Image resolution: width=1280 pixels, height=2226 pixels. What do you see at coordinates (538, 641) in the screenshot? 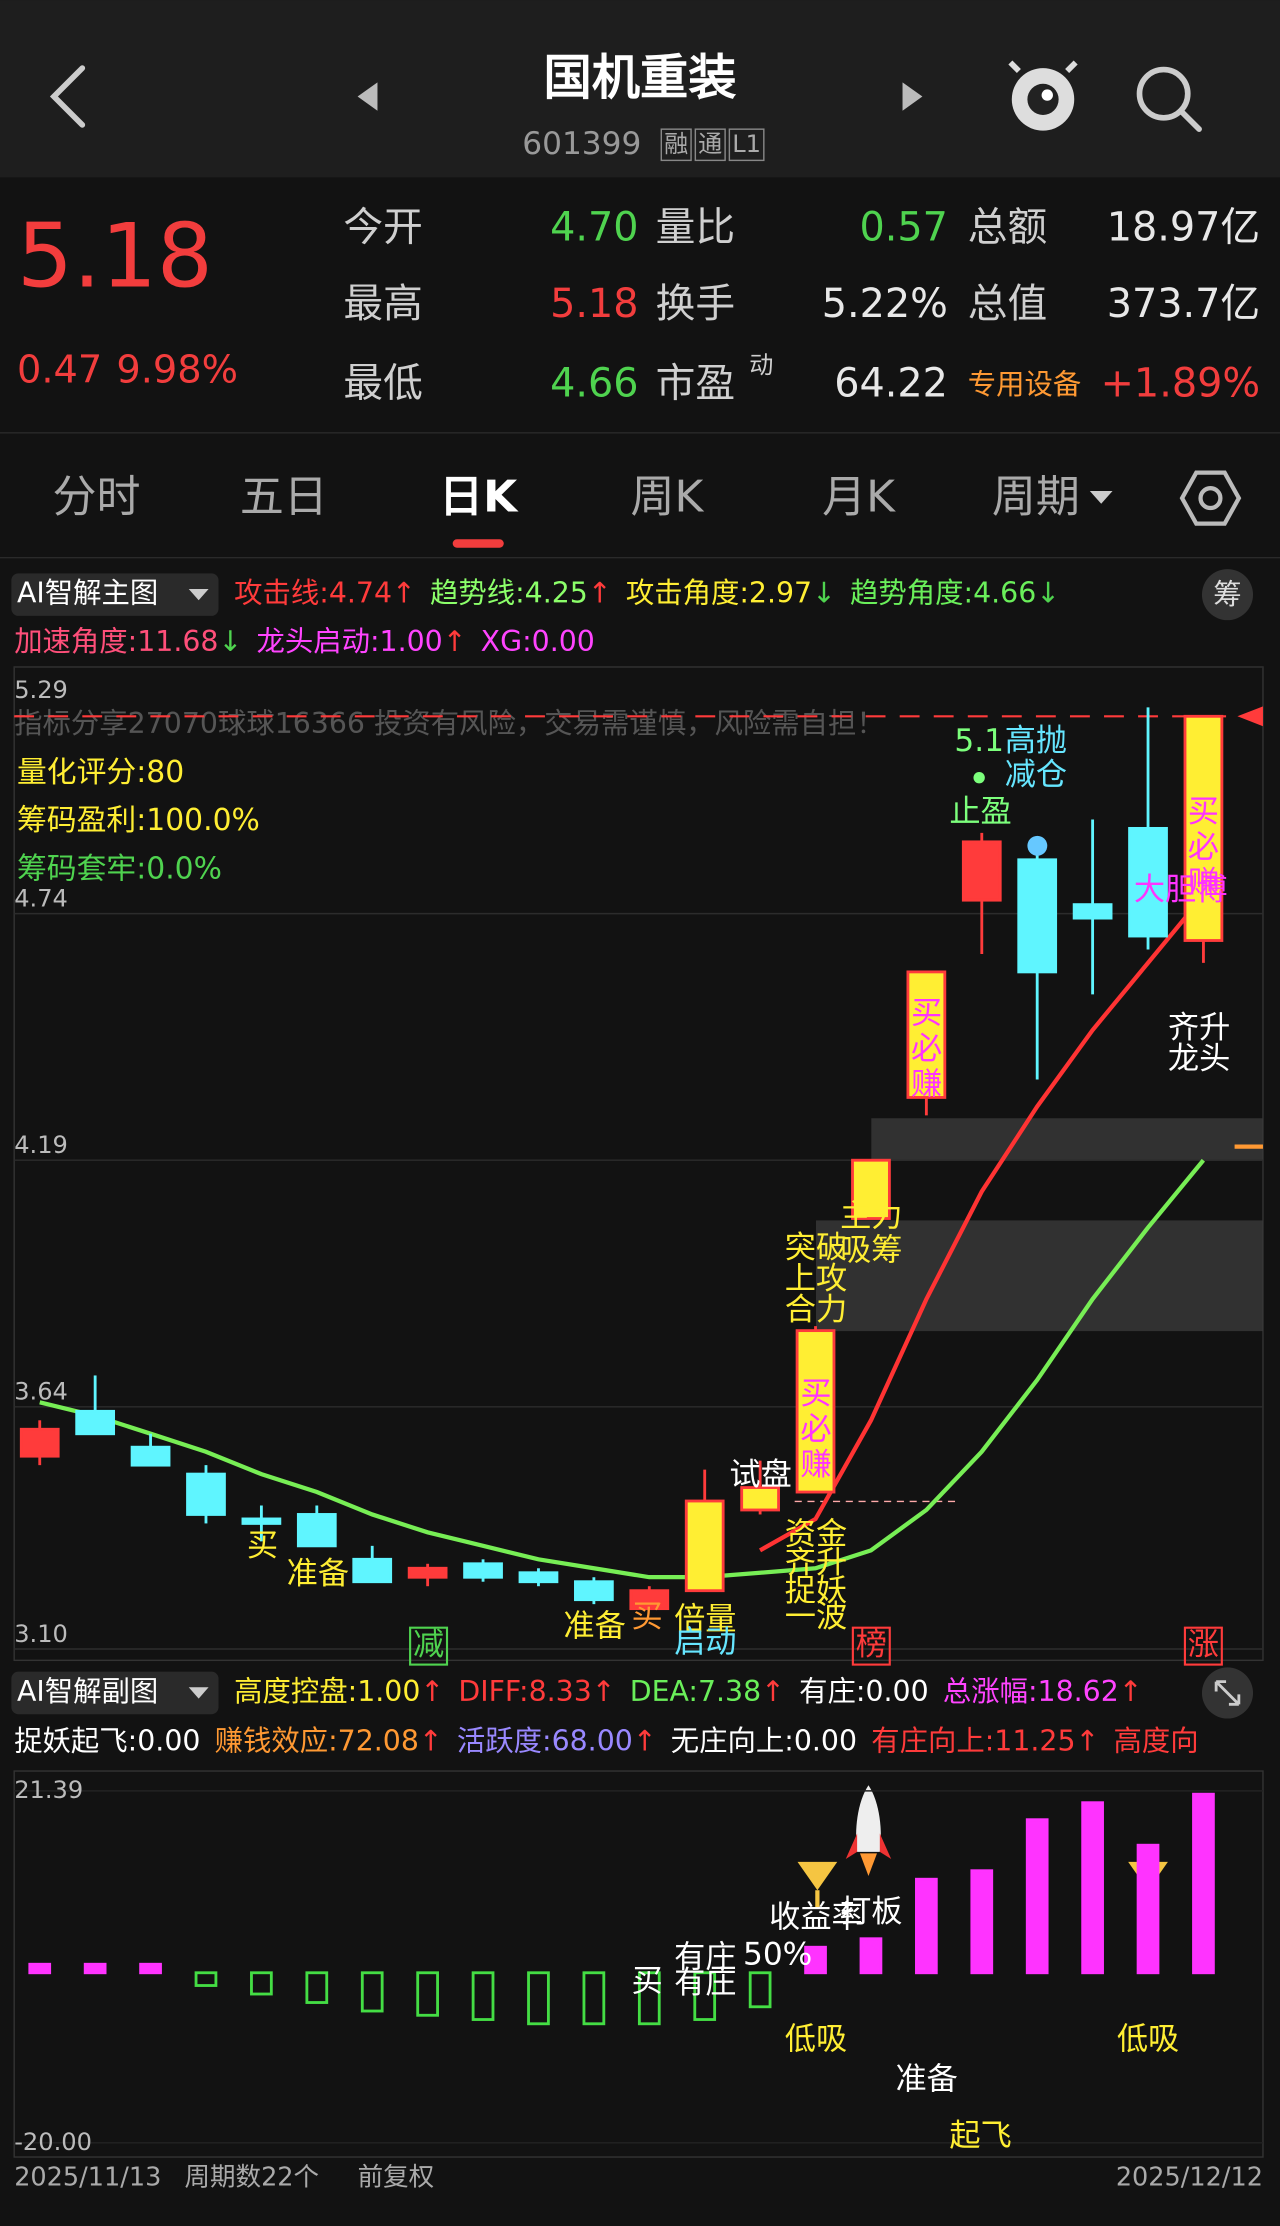
I see `indicator-value: XG:0.00` at bounding box center [538, 641].